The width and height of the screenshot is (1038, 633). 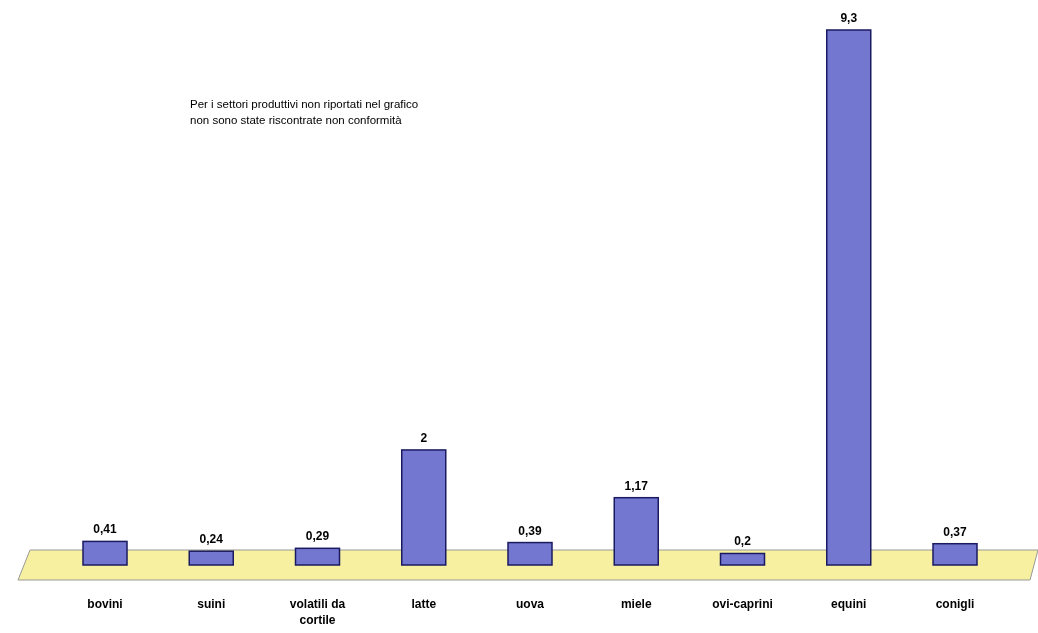 I want to click on x-tick-label: volatili da cortile, so click(x=317, y=612).